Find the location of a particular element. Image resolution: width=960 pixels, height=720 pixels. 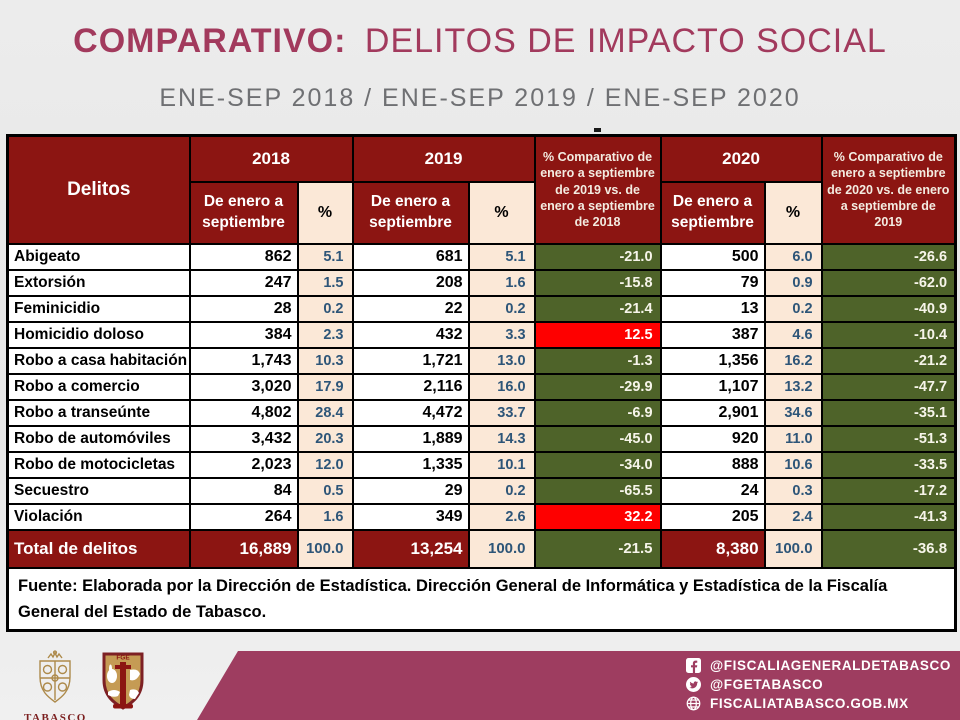

cell-2020-pct: 13.2 is located at coordinates (793, 386).